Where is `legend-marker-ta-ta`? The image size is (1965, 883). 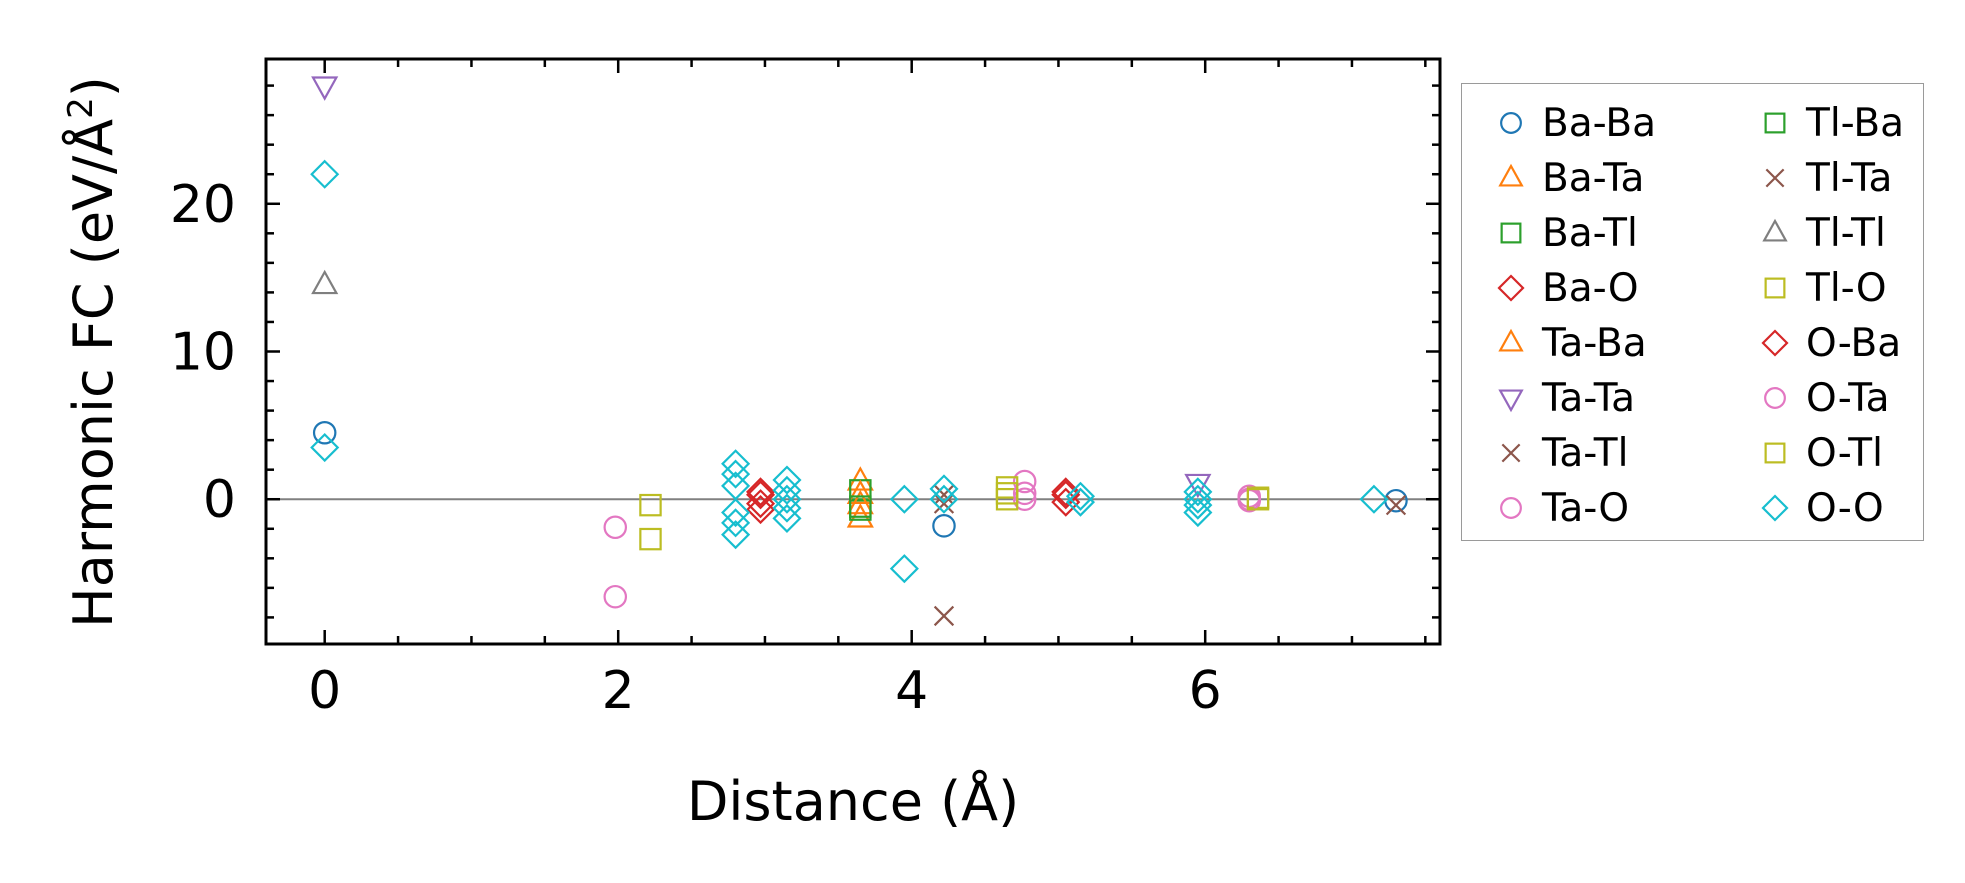 legend-marker-ta-ta is located at coordinates (1511, 401).